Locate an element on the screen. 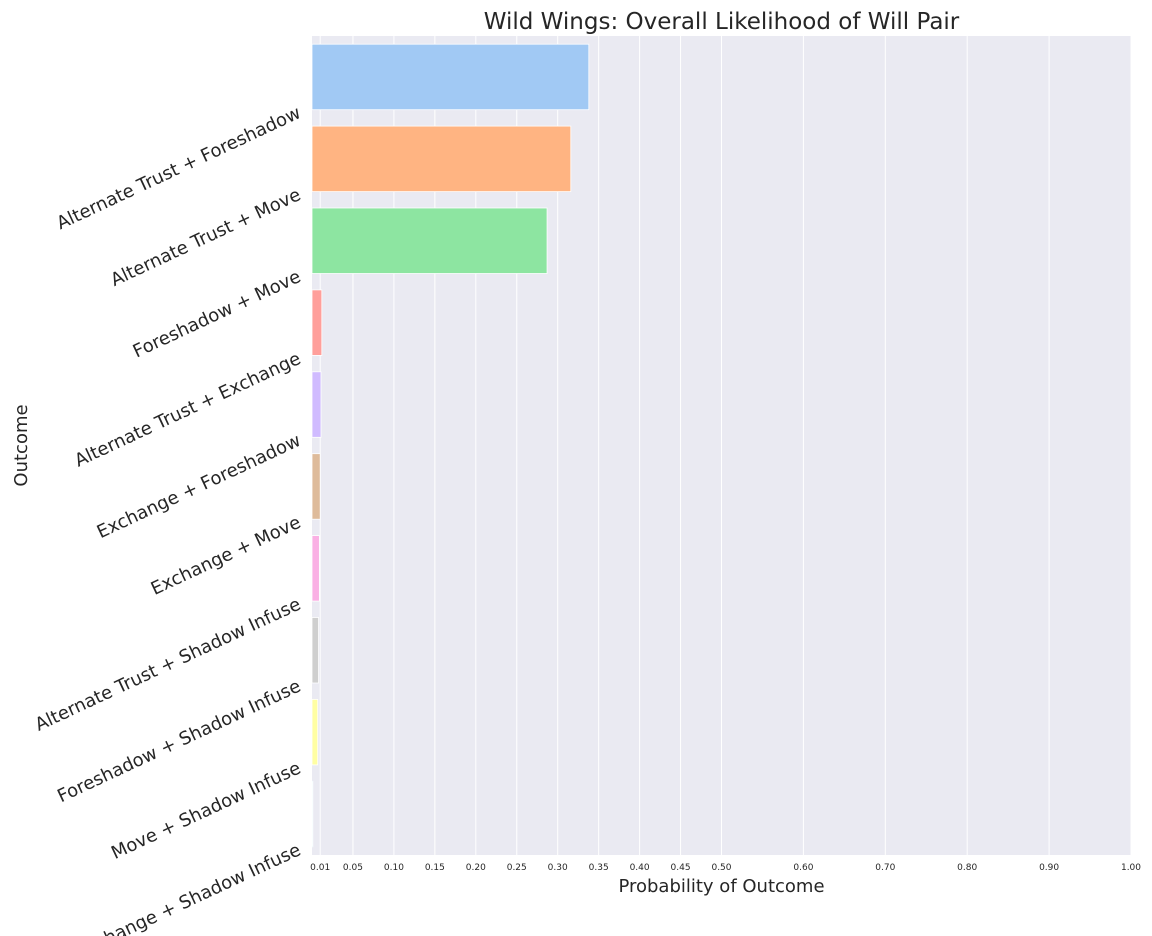 The height and width of the screenshot is (936, 1152). category-label: Move + Shadow Infuse is located at coordinates (206, 811).